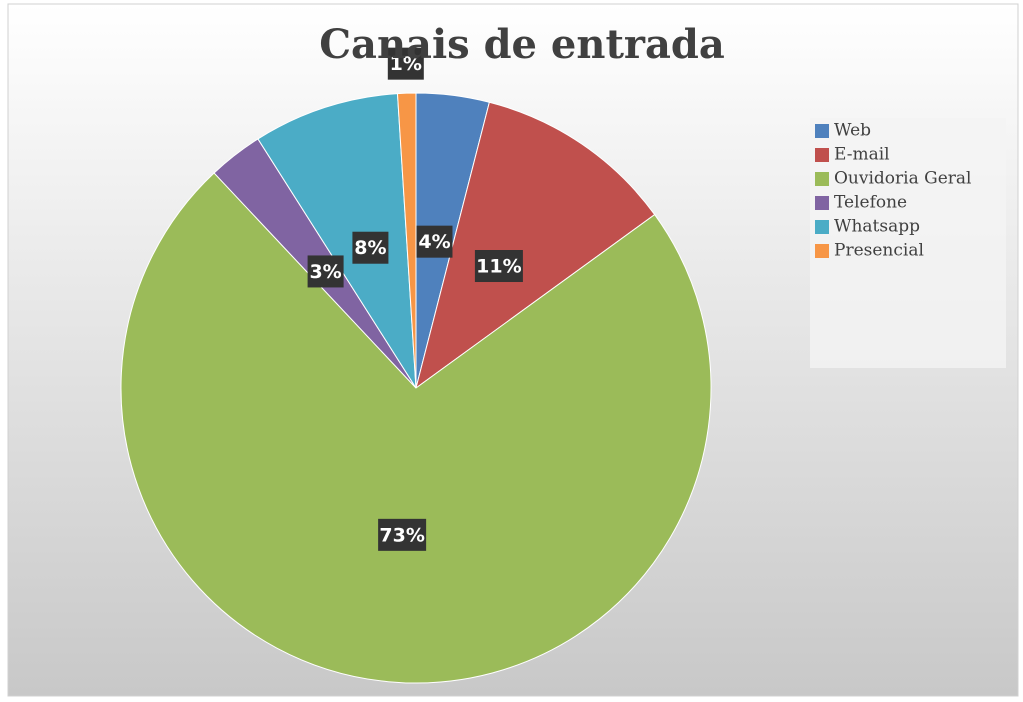 The image size is (1023, 702). What do you see at coordinates (879, 251) in the screenshot?
I see `legend-label: Presencial` at bounding box center [879, 251].